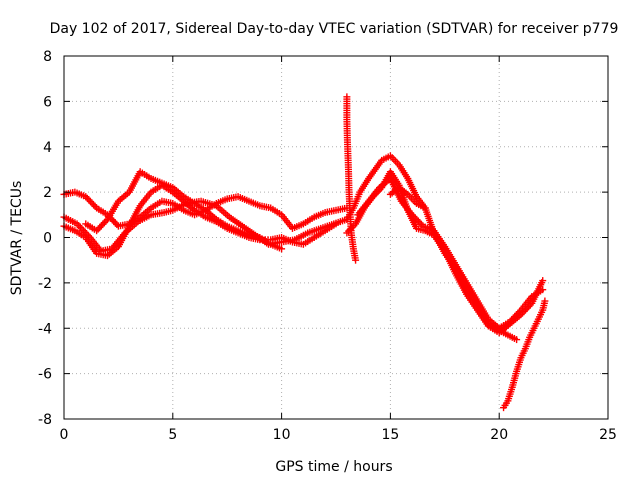  Describe the element at coordinates (45, 375) in the screenshot. I see `y-tick-label: -6` at that location.